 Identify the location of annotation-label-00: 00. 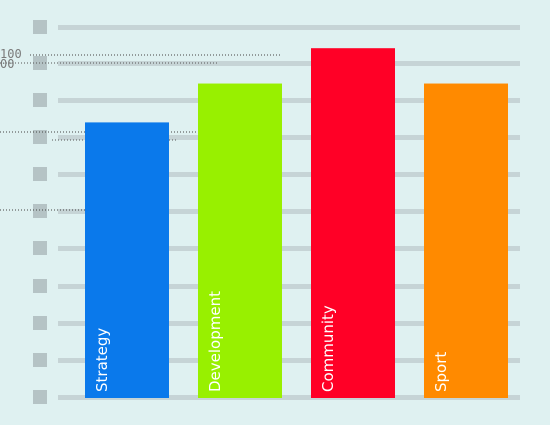
(7, 64).